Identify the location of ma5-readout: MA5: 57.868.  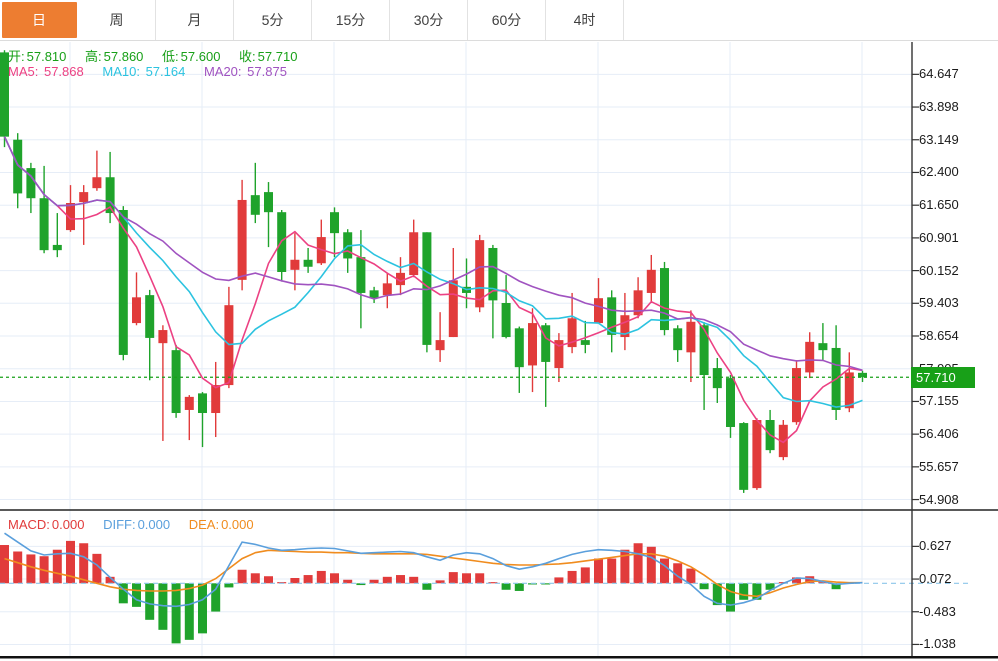
(46, 71).